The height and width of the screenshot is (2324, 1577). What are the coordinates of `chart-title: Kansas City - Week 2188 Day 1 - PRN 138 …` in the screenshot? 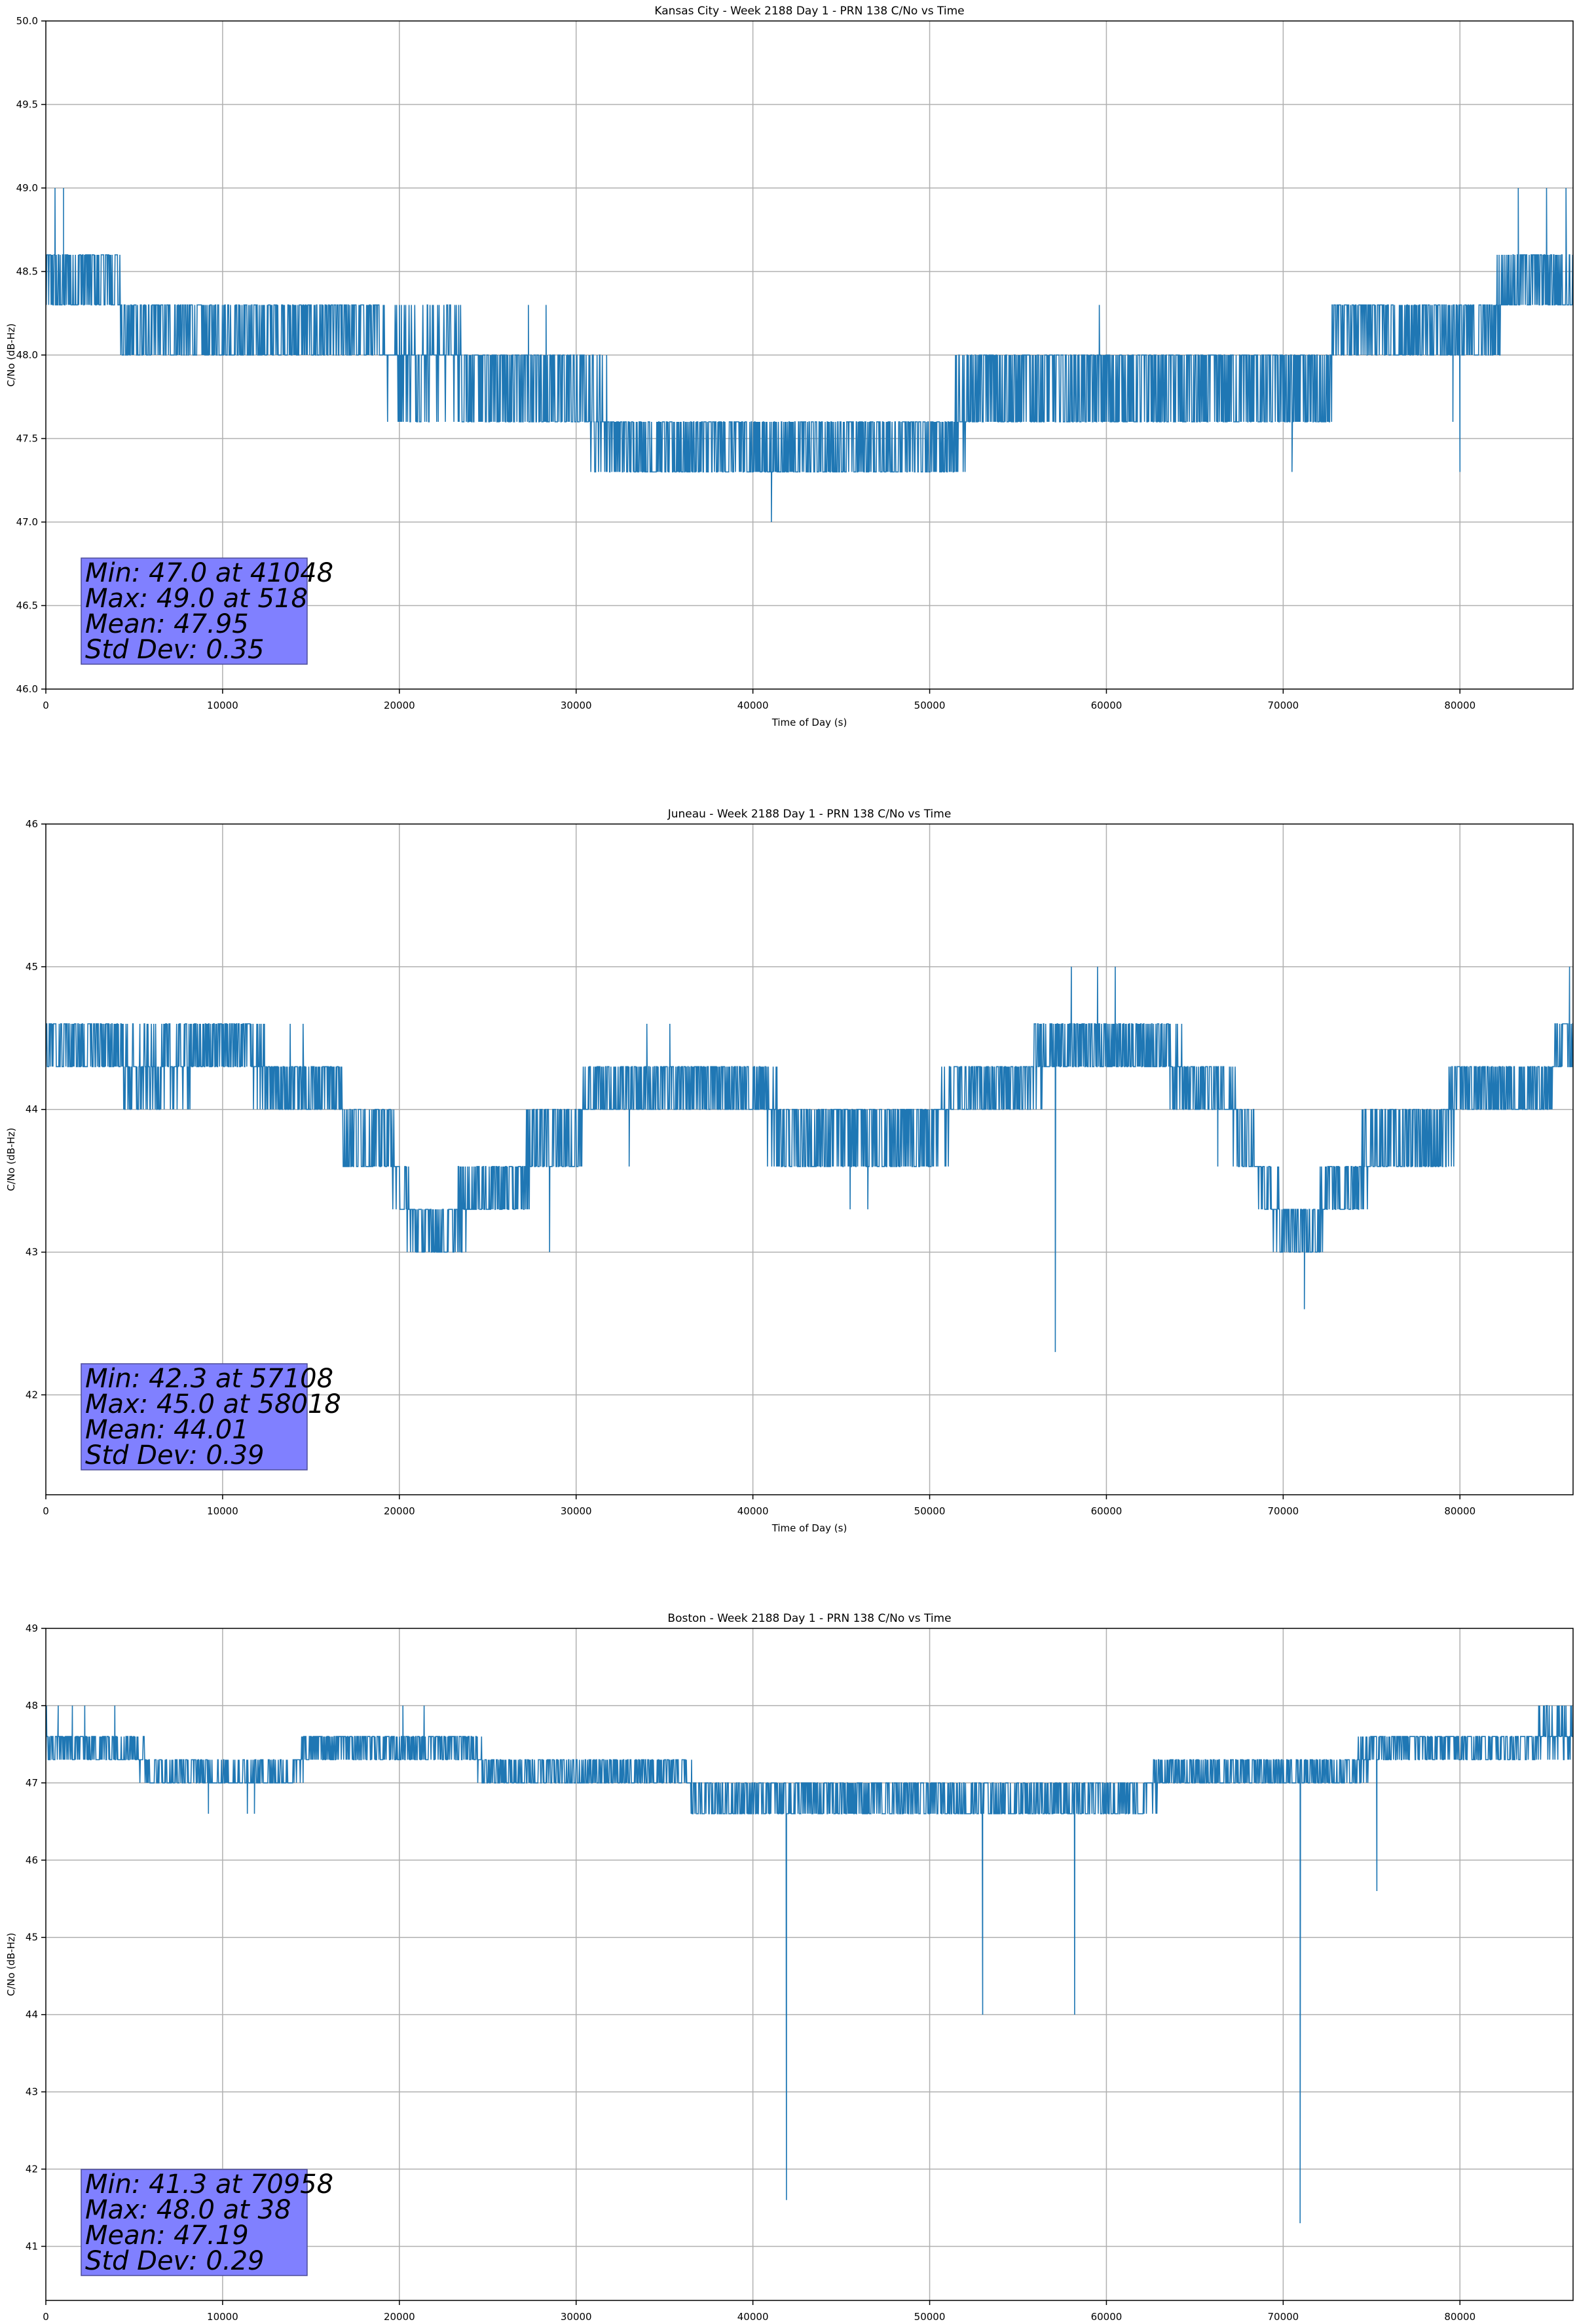 It's located at (809, 11).